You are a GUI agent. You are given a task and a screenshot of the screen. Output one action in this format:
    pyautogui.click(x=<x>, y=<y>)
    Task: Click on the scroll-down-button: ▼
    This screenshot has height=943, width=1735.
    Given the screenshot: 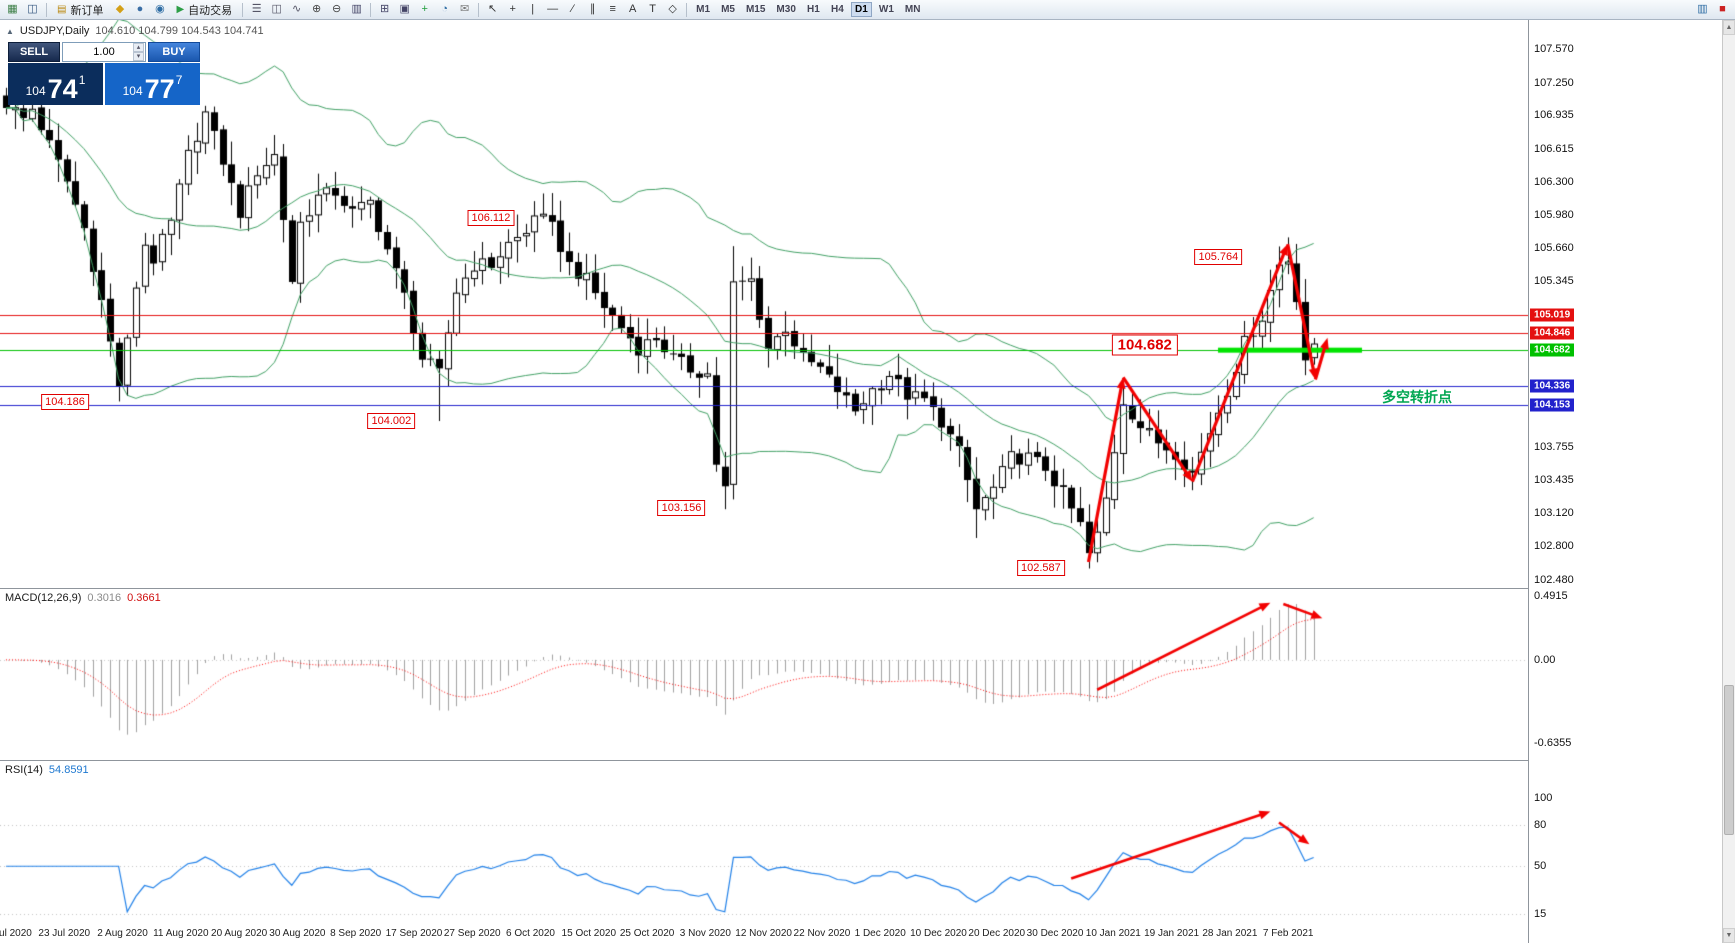 What is the action you would take?
    pyautogui.click(x=1729, y=935)
    